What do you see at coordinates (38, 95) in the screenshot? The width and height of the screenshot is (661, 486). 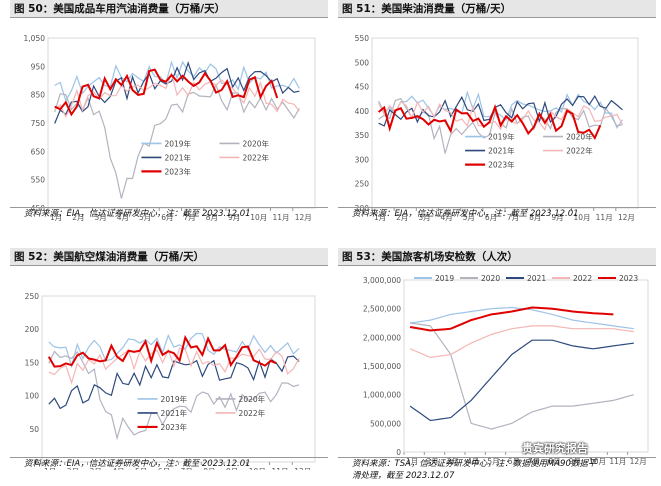 I see `y-tick-label: 850` at bounding box center [38, 95].